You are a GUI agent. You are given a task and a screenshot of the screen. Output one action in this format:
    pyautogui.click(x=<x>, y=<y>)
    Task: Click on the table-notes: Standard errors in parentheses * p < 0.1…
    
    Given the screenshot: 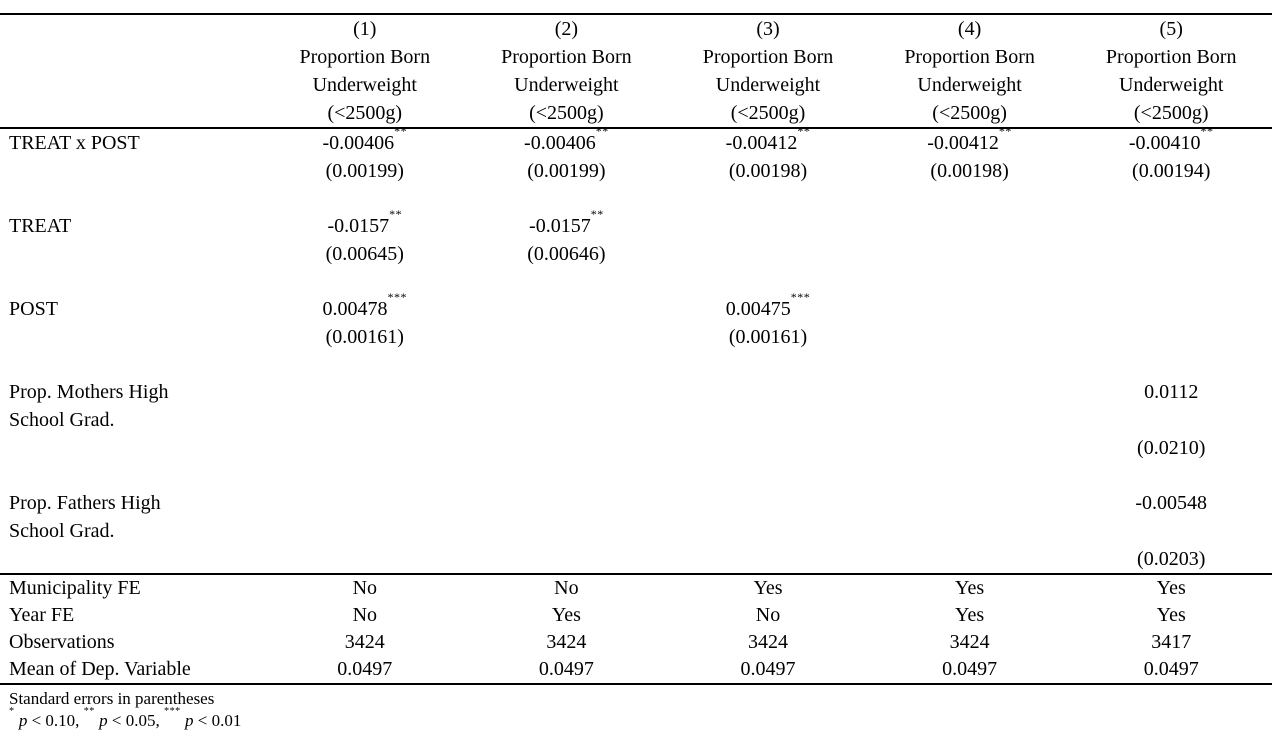 What is the action you would take?
    pyautogui.click(x=636, y=708)
    